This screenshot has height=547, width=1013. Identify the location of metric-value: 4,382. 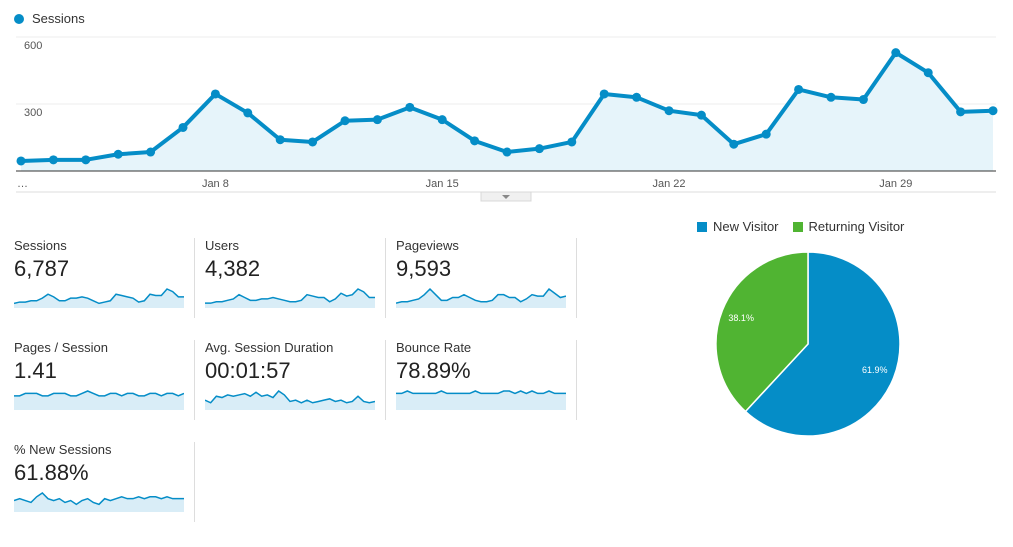
(233, 268).